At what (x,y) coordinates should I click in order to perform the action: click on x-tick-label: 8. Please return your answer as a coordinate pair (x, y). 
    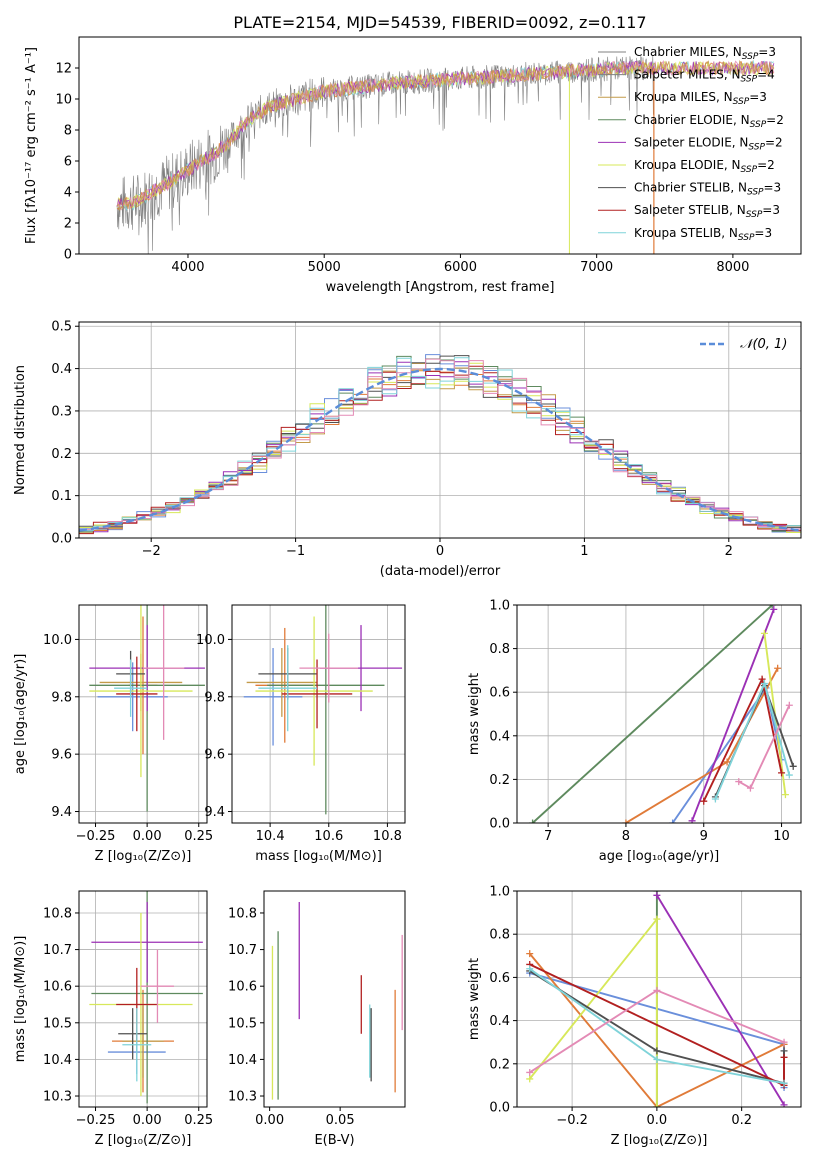
    Looking at the image, I should click on (626, 836).